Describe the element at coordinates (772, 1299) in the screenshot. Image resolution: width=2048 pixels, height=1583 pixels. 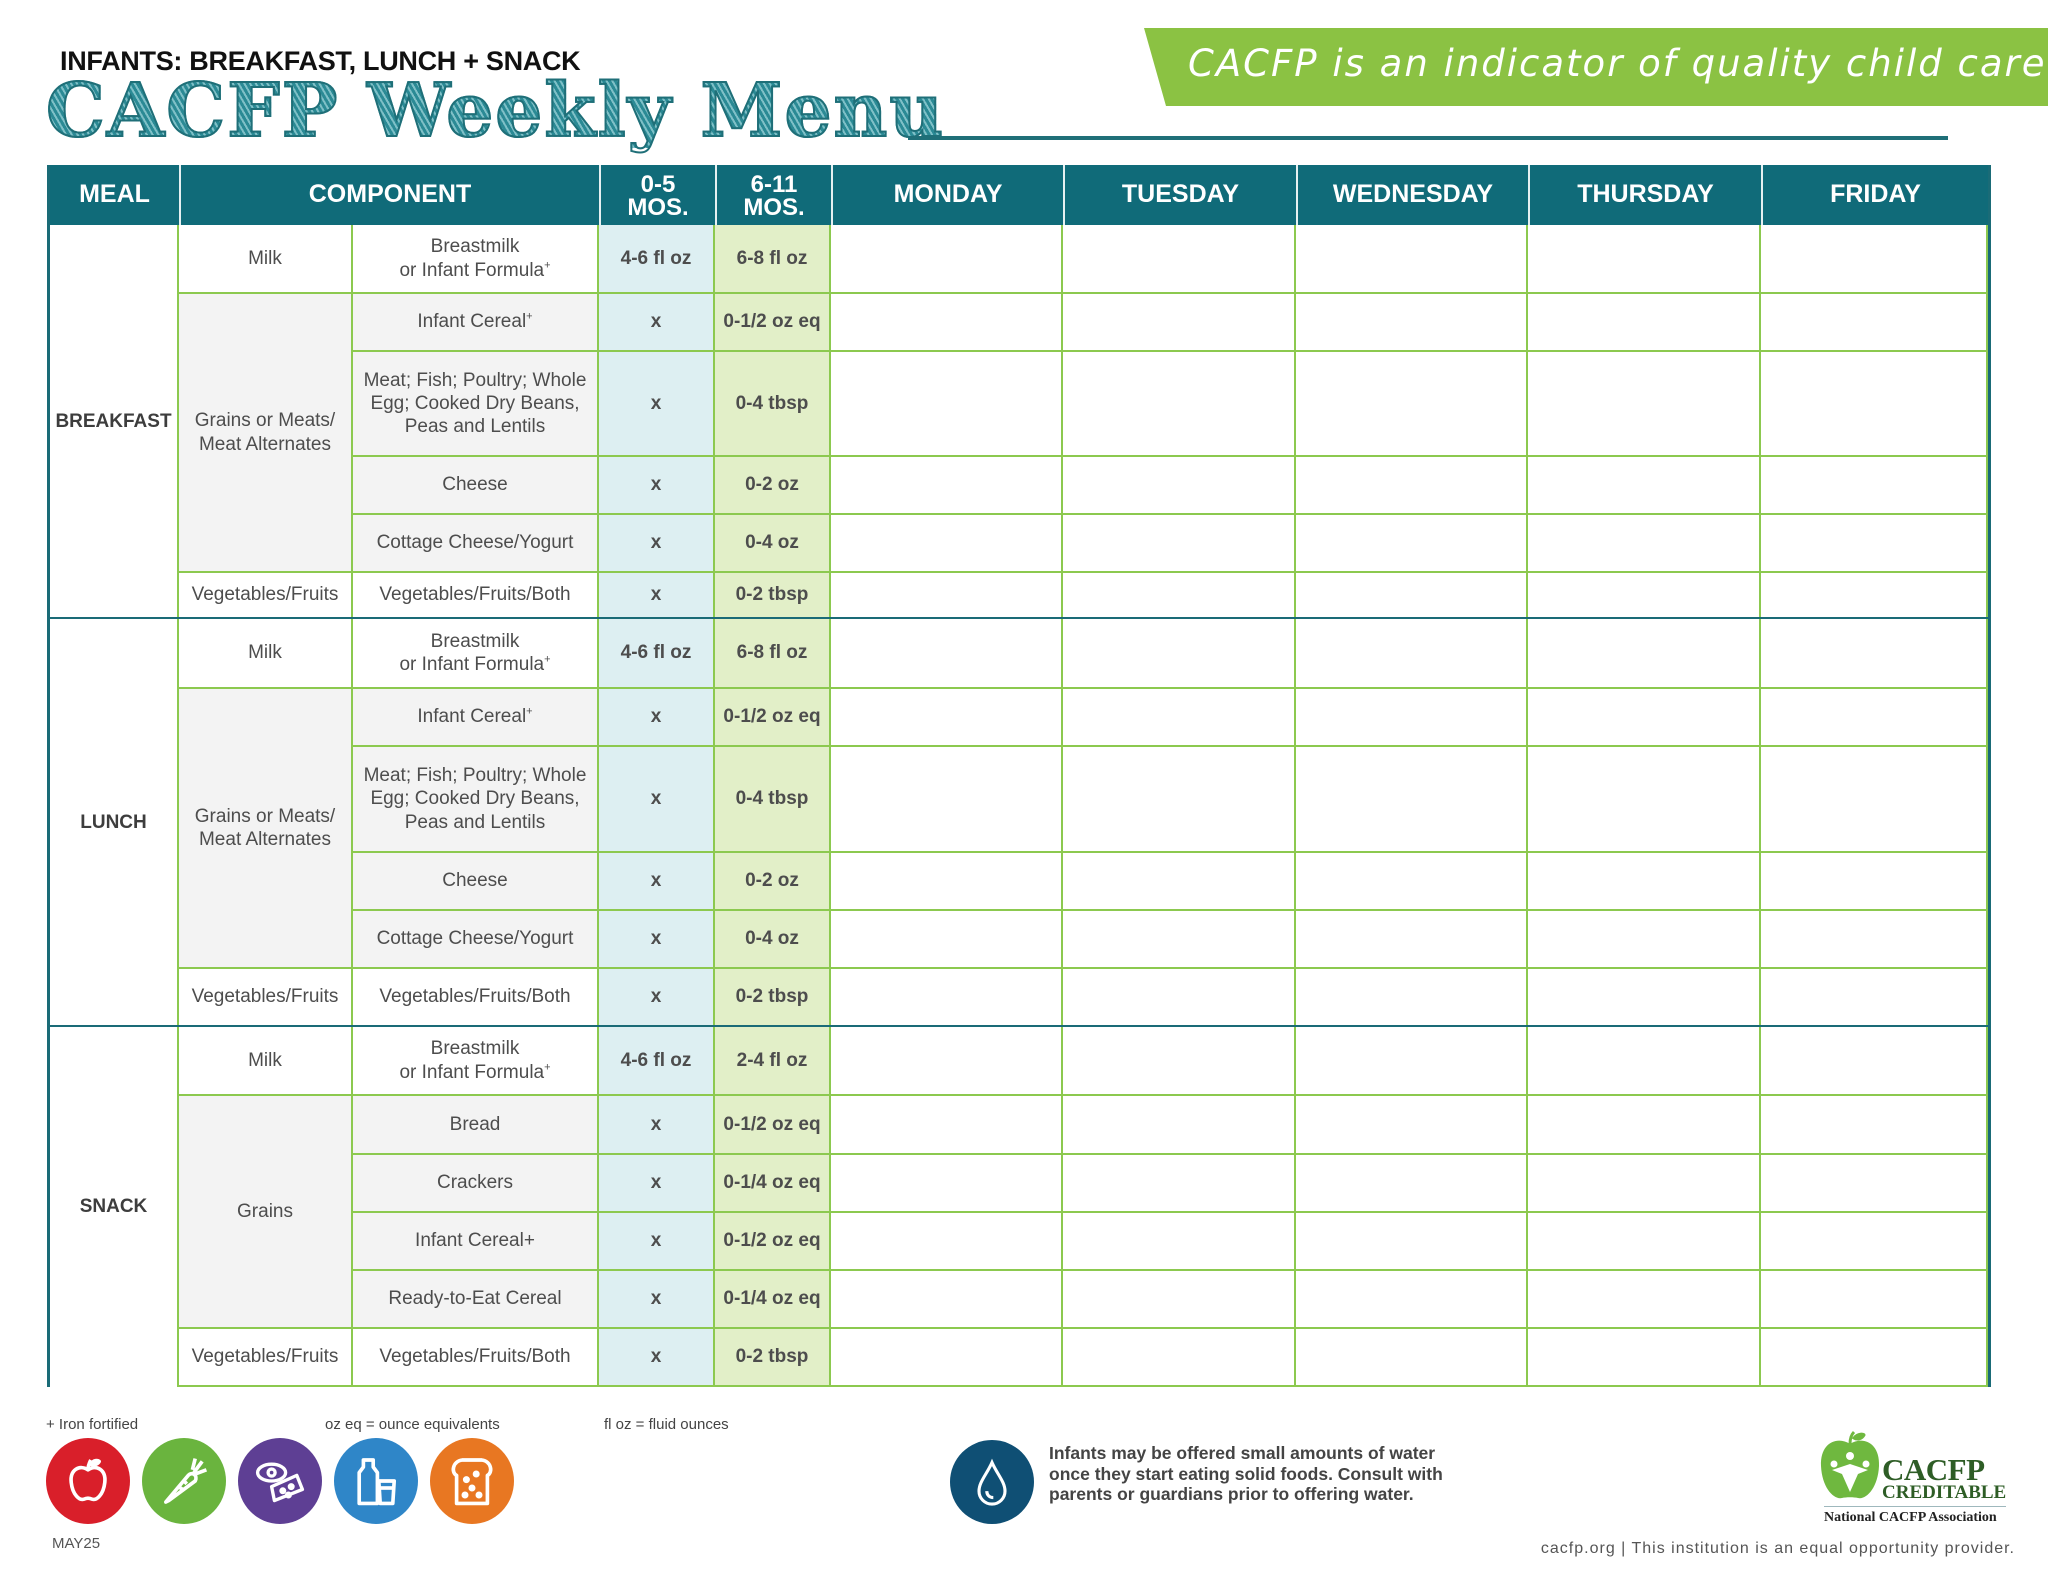
I see `serving-6-11: 0-1/4 oz eq` at that location.